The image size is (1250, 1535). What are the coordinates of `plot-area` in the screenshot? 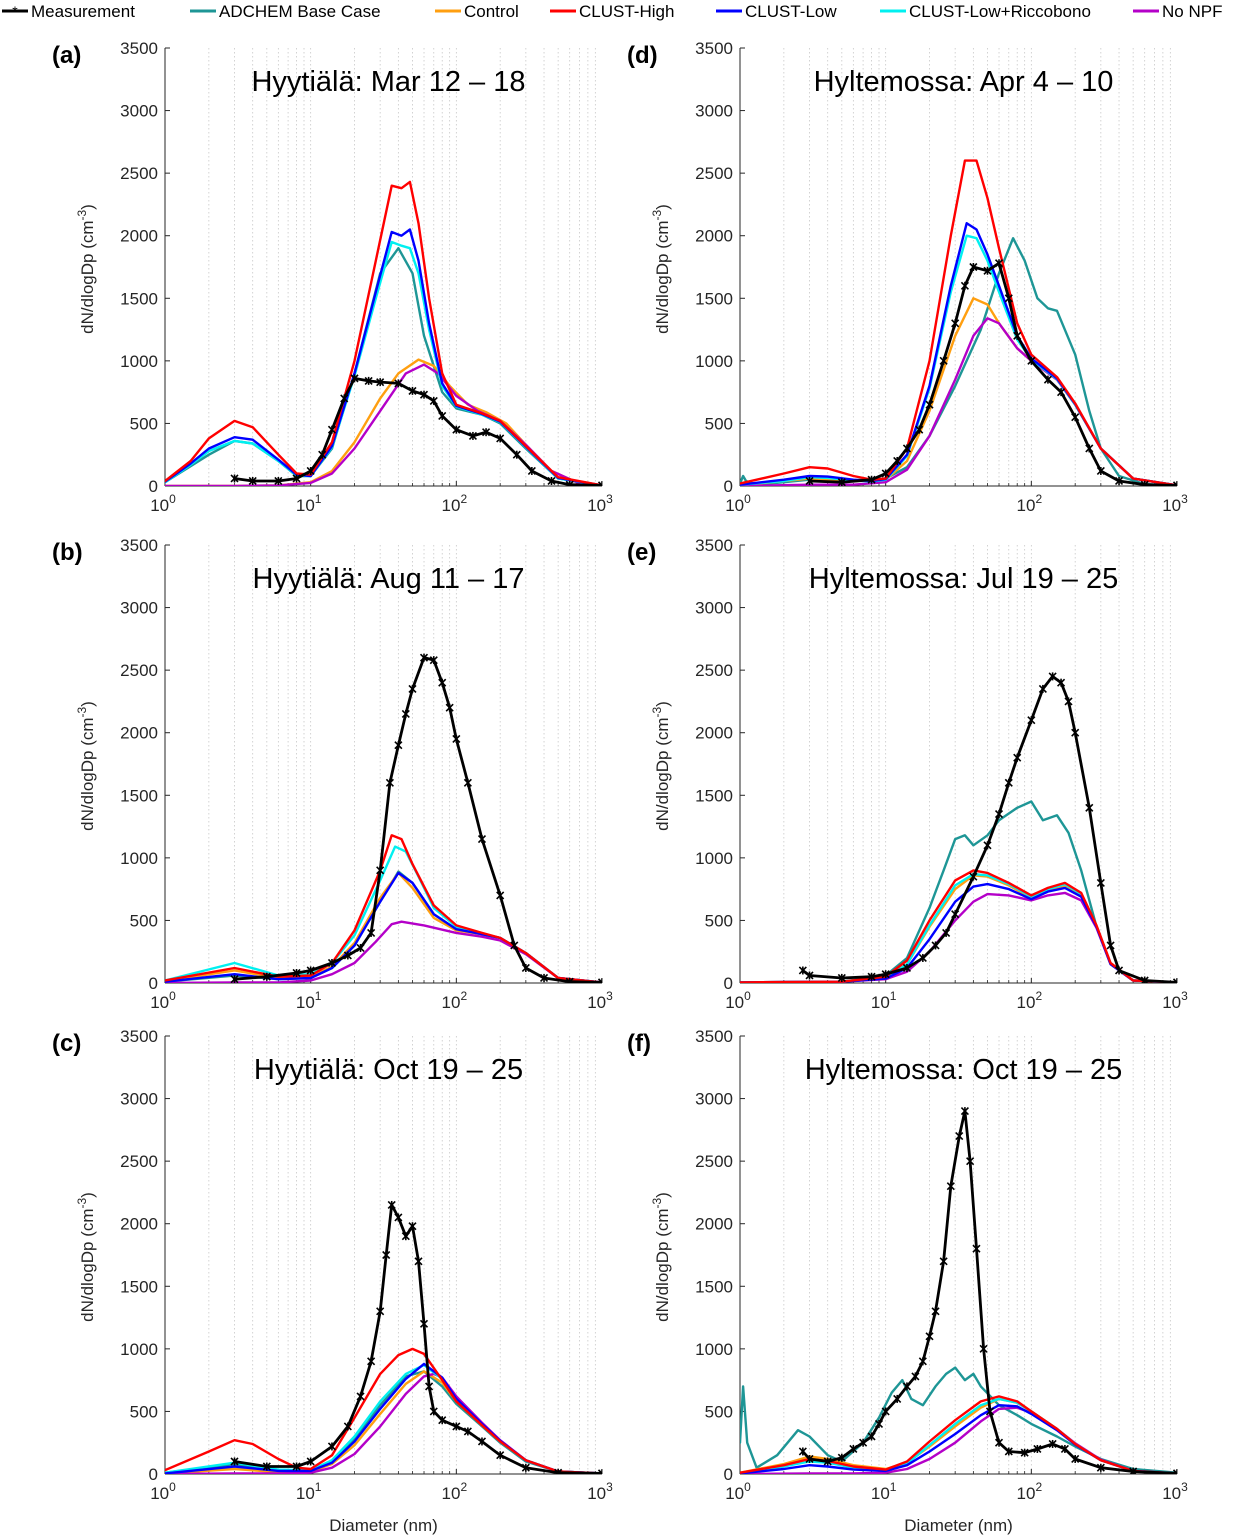 It's located at (958, 1255).